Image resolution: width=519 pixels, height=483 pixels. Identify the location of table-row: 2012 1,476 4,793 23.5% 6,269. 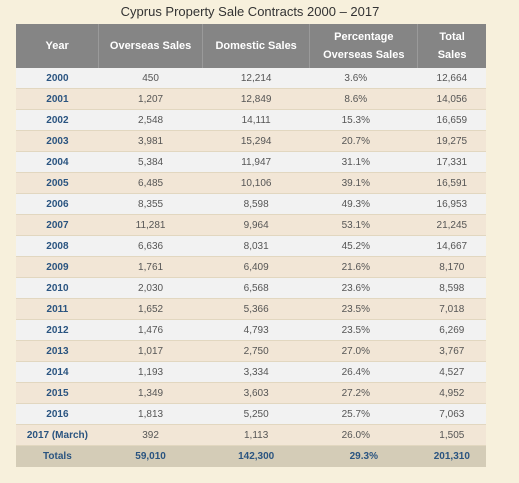
(251, 330).